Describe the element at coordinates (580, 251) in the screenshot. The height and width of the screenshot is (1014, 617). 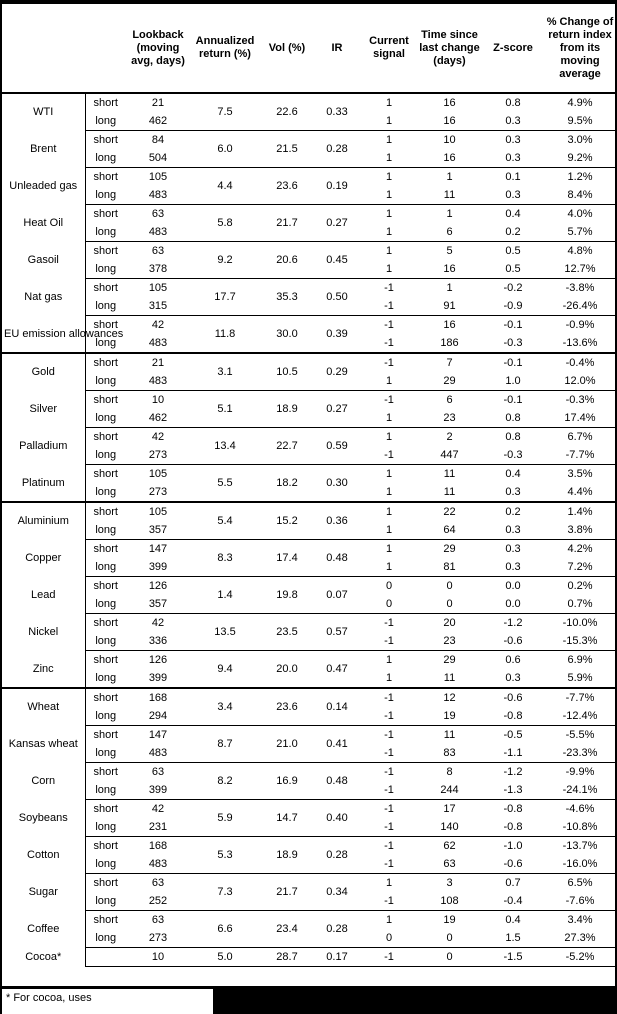
I see `pct-change-value: 4.8%` at that location.